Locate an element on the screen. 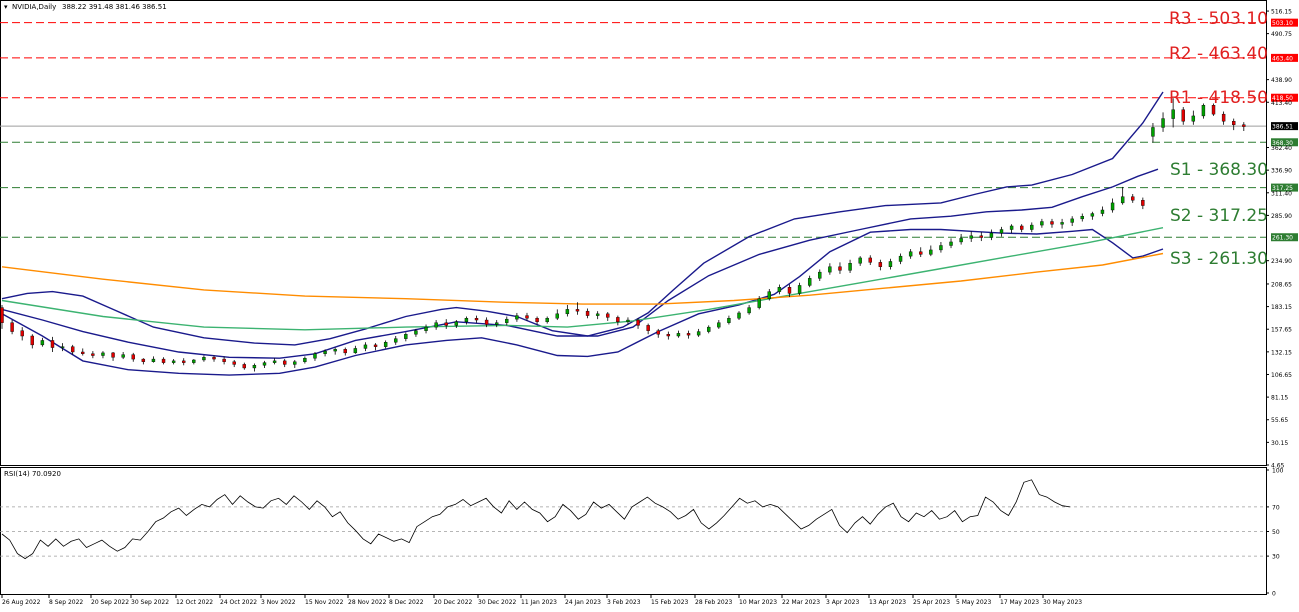 This screenshot has width=1299, height=612. x-tick-label: 13 Apr 2023 is located at coordinates (887, 602).